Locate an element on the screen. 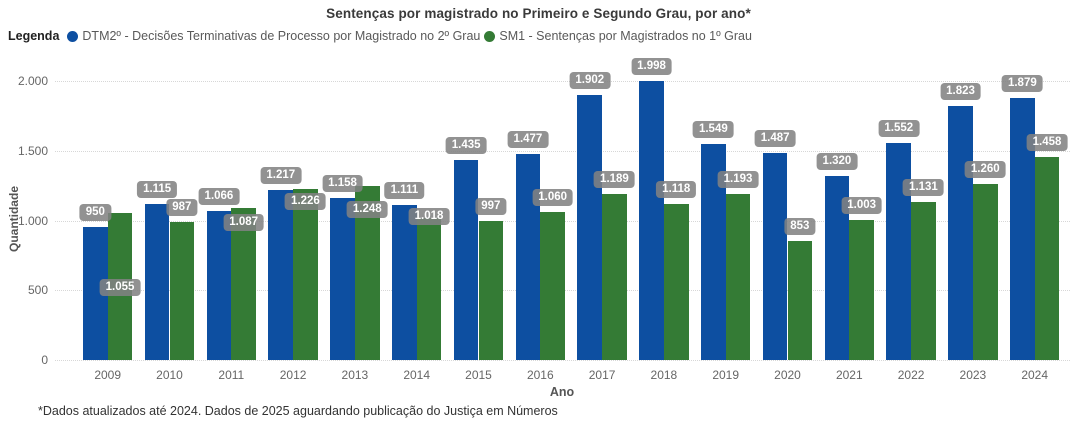  data-label-dtm2-2019: 1.549 is located at coordinates (713, 129).